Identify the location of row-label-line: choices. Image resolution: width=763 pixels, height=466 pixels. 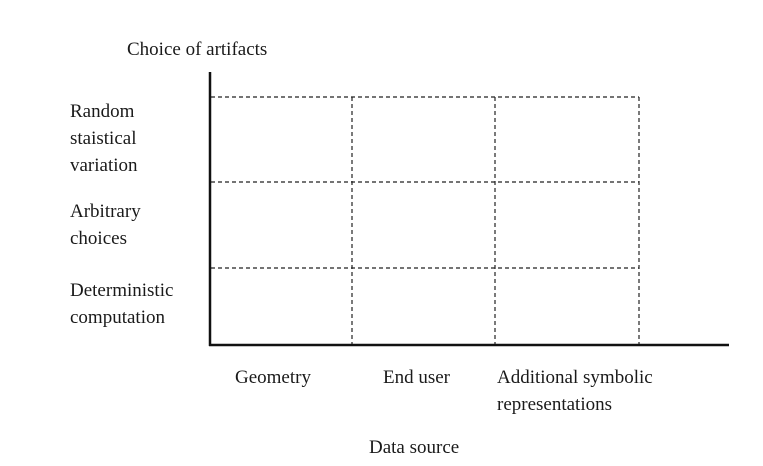
(98, 238).